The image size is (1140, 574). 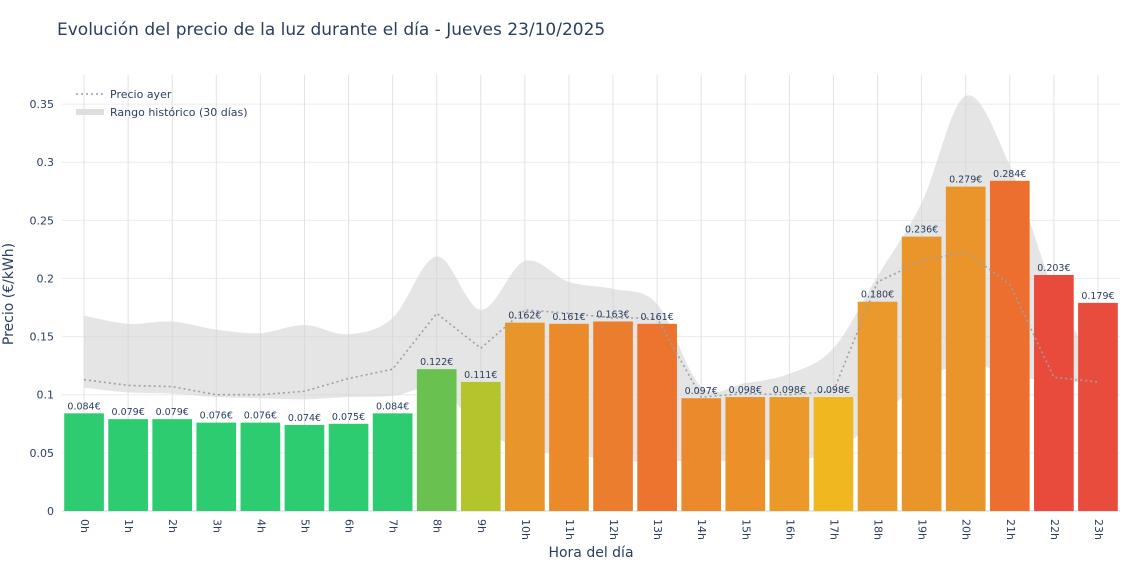 What do you see at coordinates (304, 418) in the screenshot?
I see `bar-value-label: 0.074€` at bounding box center [304, 418].